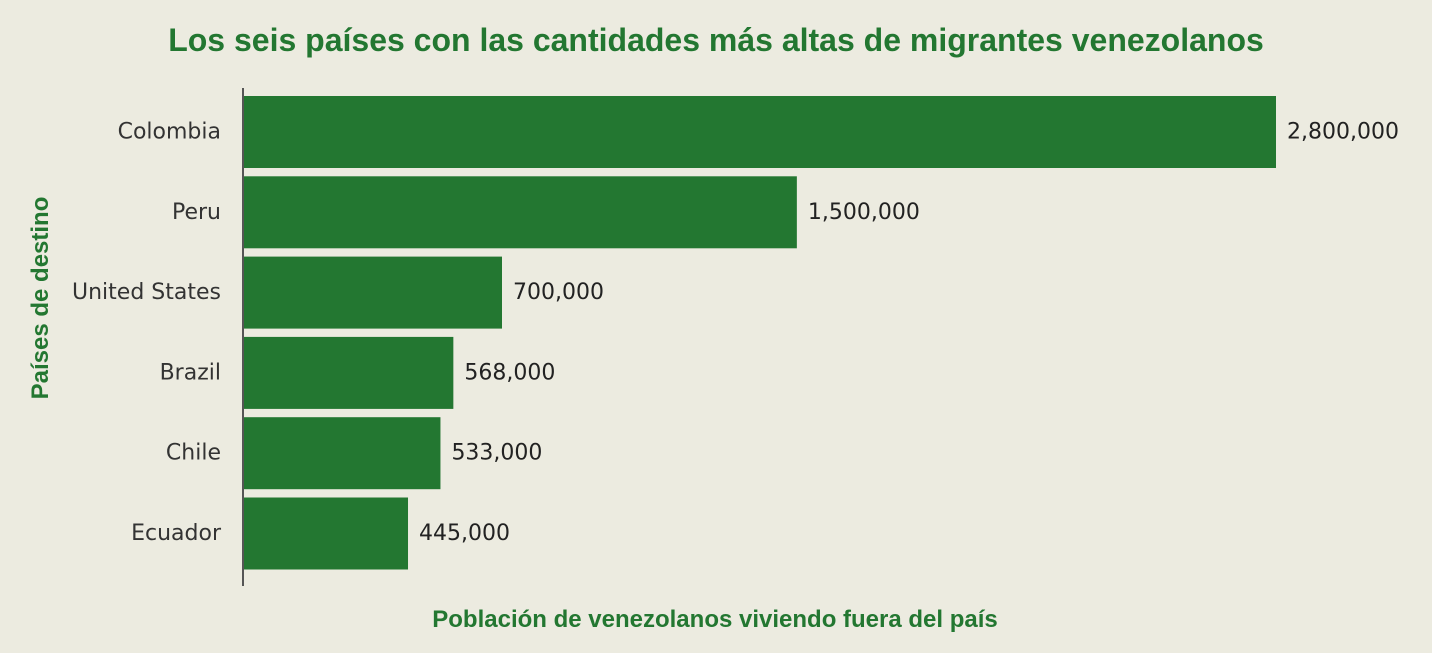  I want to click on bar-united-states, so click(373, 292).